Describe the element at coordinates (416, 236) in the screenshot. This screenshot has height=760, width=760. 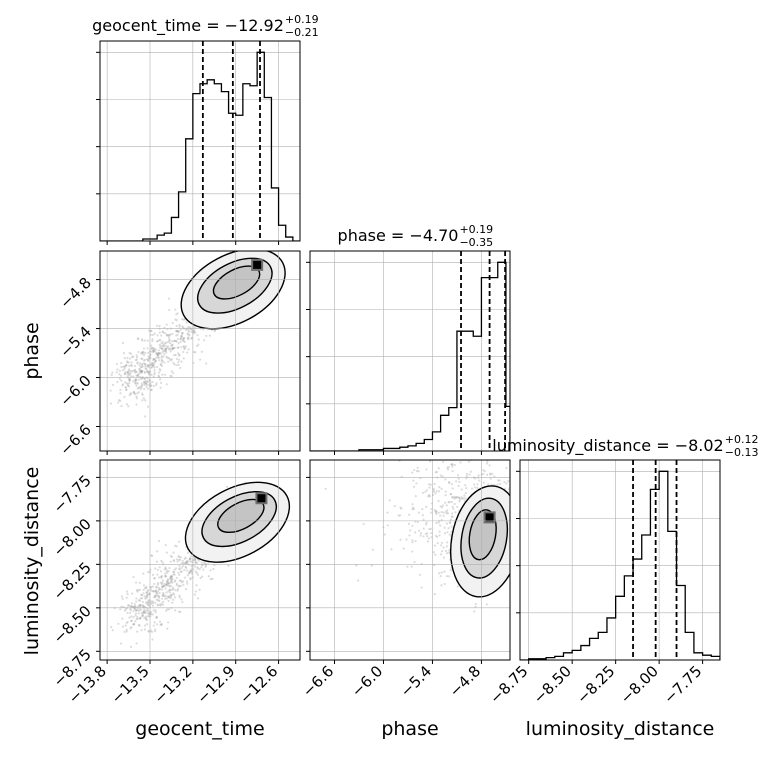
I see `panel-title-phase: phase = −4.70 +0.19−0.35` at that location.